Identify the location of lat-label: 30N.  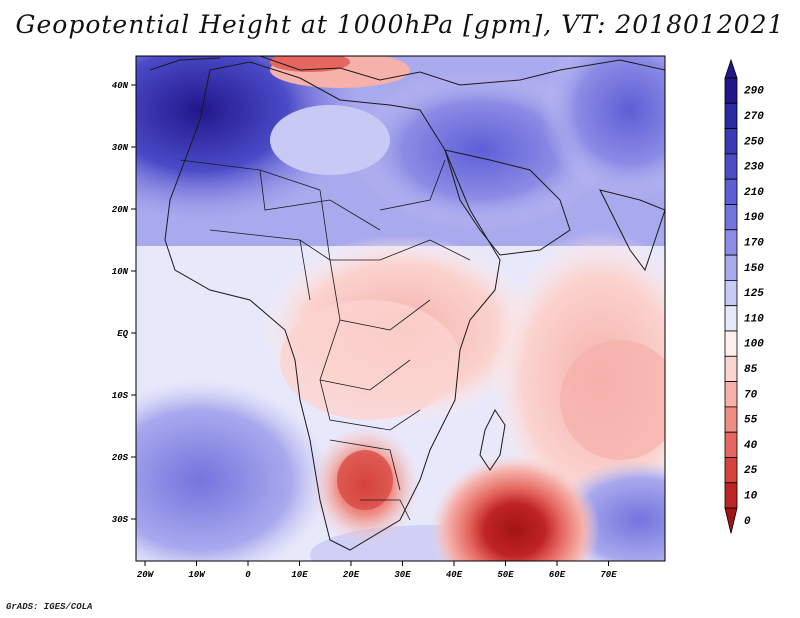
(120, 148).